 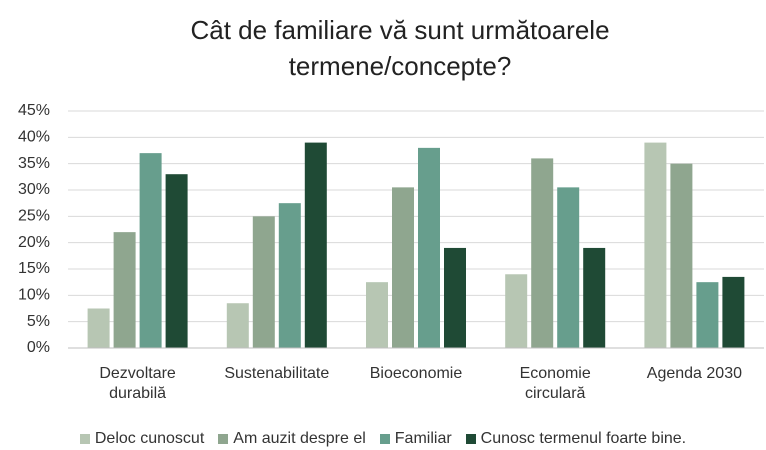 What do you see at coordinates (34, 163) in the screenshot?
I see `y-tick-label: 35%` at bounding box center [34, 163].